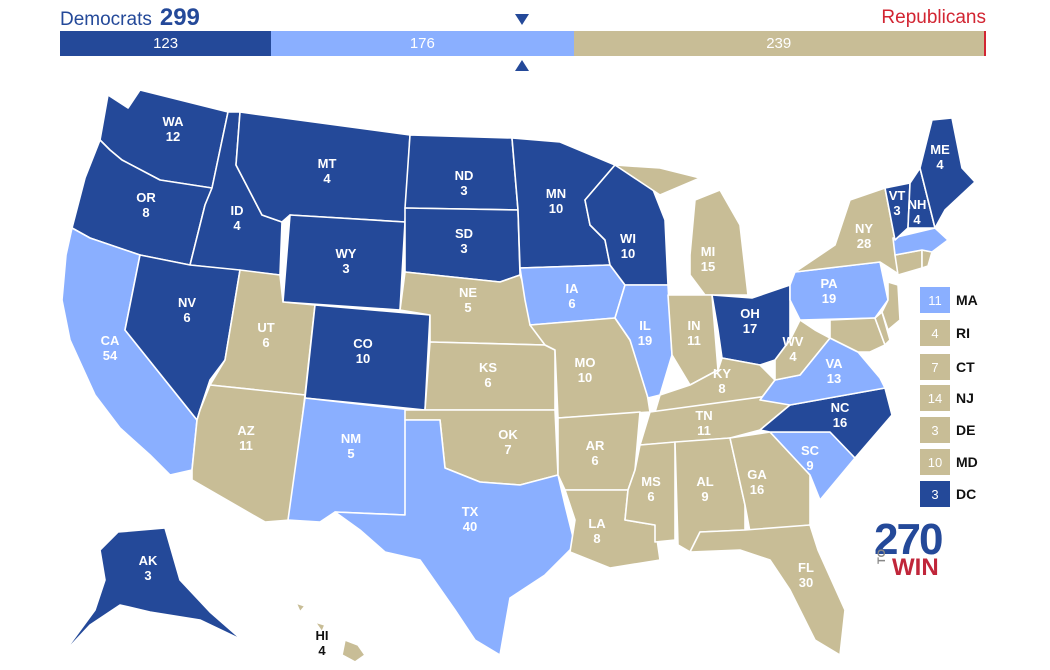 The image size is (1050, 670). I want to click on democrats-label: Democrats, so click(106, 19).